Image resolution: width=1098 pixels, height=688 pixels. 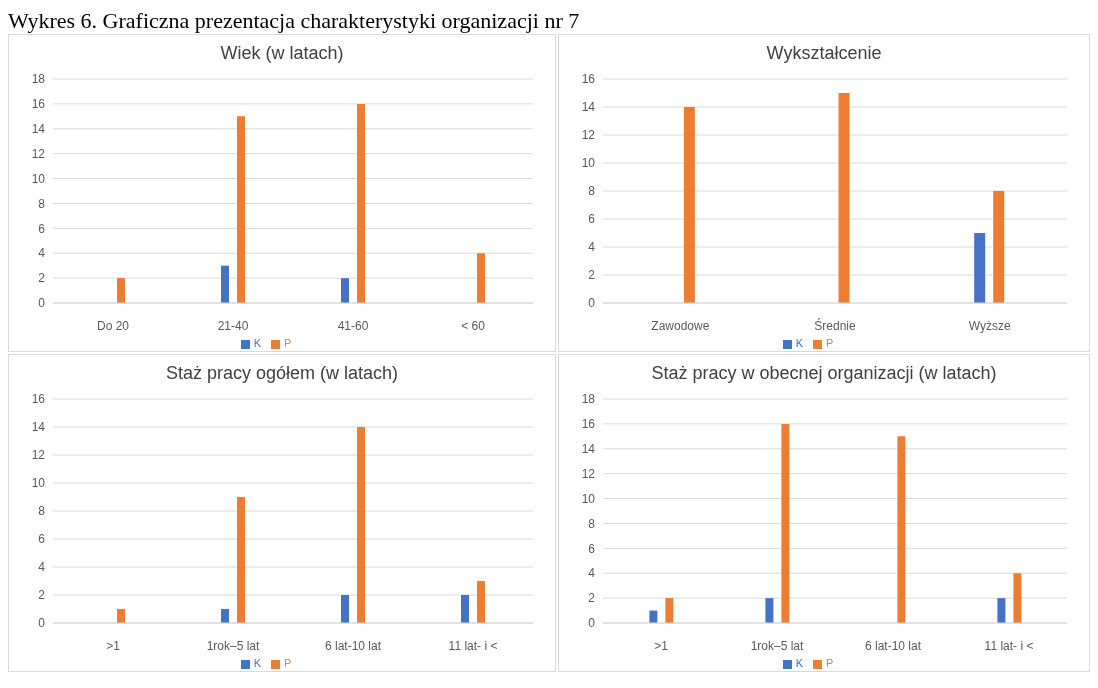 What do you see at coordinates (824, 53) in the screenshot?
I see `chart-title: Wykształcenie` at bounding box center [824, 53].